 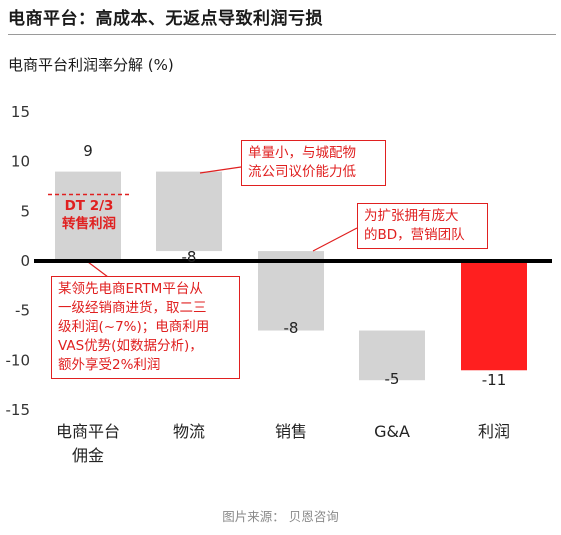 I want to click on sales-leader-line, so click(x=335, y=239).